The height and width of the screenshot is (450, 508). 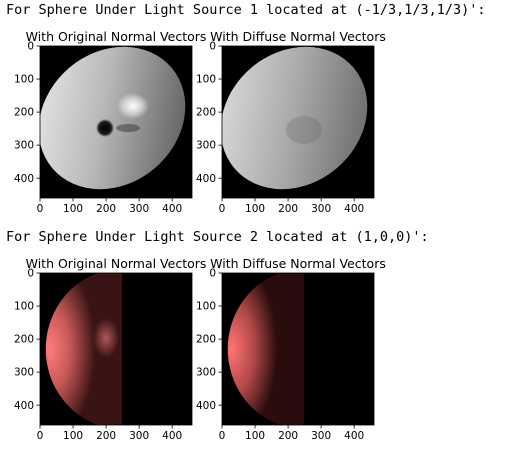 What do you see at coordinates (304, 130) in the screenshot?
I see `diffuse-spot` at bounding box center [304, 130].